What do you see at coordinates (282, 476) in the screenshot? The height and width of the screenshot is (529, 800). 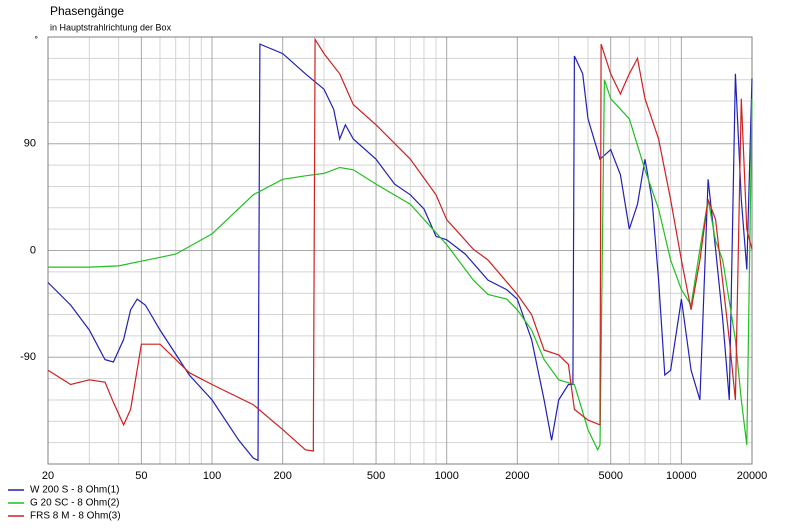 I see `x-tick-label: 200` at bounding box center [282, 476].